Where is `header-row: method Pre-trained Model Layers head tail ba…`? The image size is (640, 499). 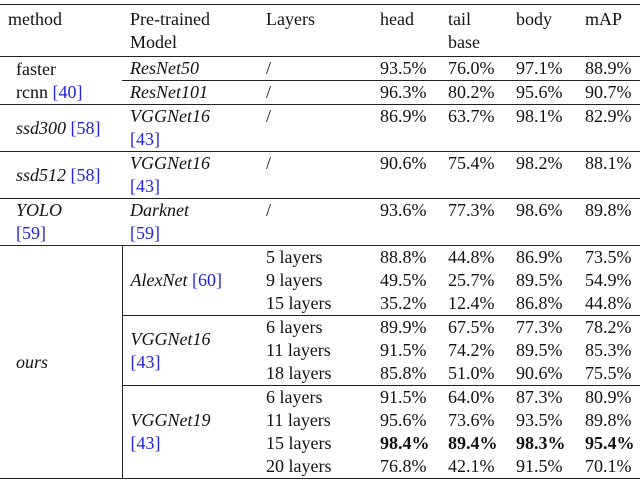
header-row: method Pre-trained Model Layers head tail ba… is located at coordinates (320, 30).